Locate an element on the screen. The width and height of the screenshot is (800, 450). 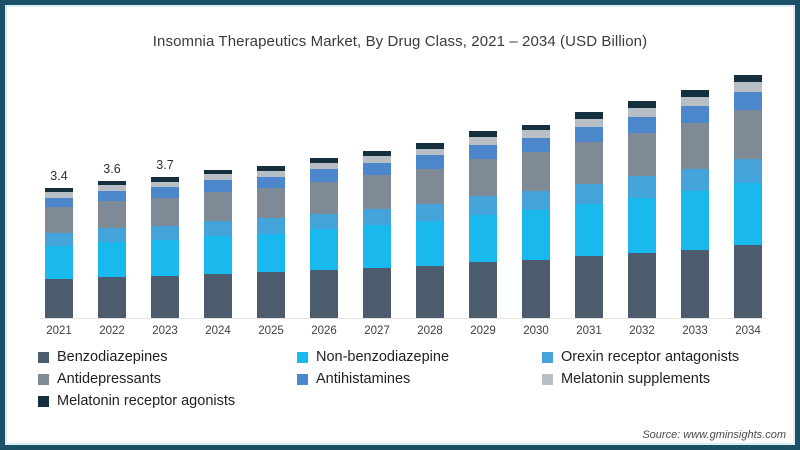
legend-label: Melatonin receptor agonists is located at coordinates (146, 401).